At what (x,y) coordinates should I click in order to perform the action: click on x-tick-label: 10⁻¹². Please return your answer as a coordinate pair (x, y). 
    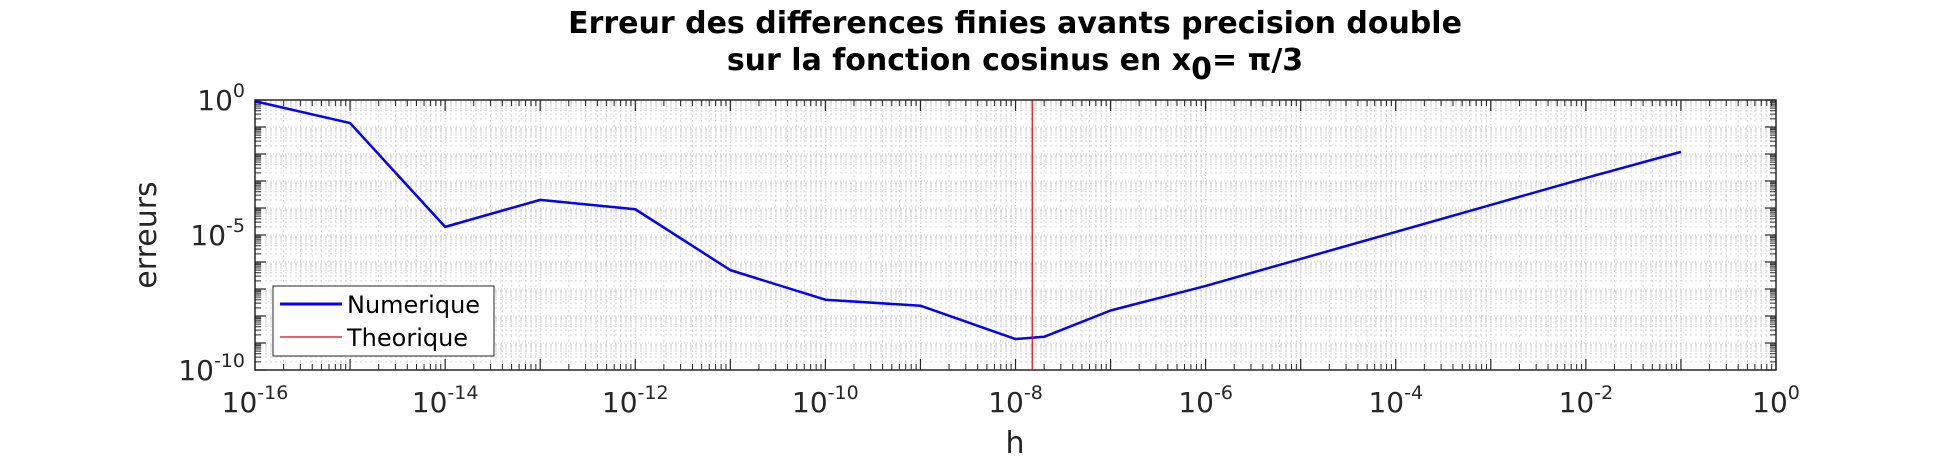
    Looking at the image, I should click on (635, 400).